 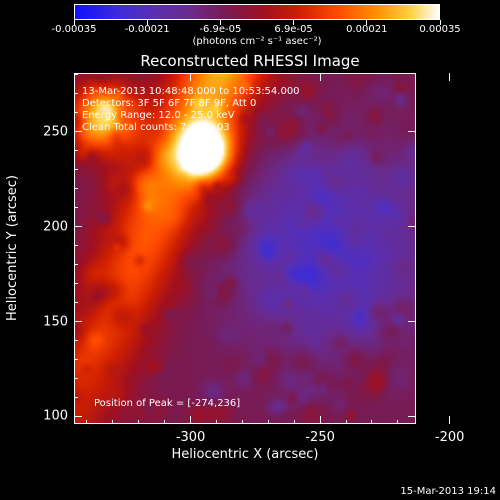 I want to click on energy-range-text: Energy Range: 12.0 - 25.0 keV, so click(x=158, y=115).